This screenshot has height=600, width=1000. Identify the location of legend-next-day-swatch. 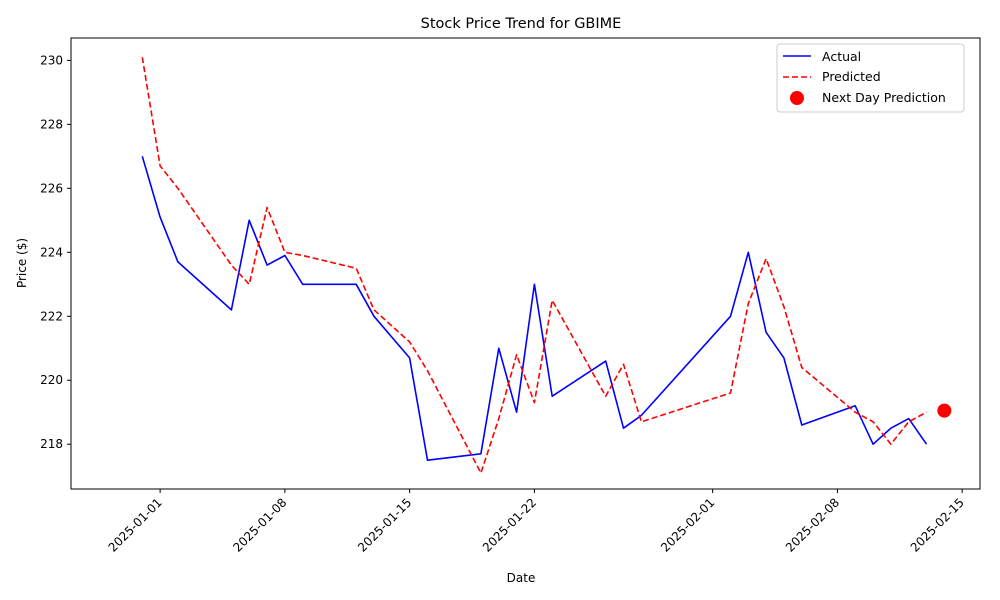
(797, 98).